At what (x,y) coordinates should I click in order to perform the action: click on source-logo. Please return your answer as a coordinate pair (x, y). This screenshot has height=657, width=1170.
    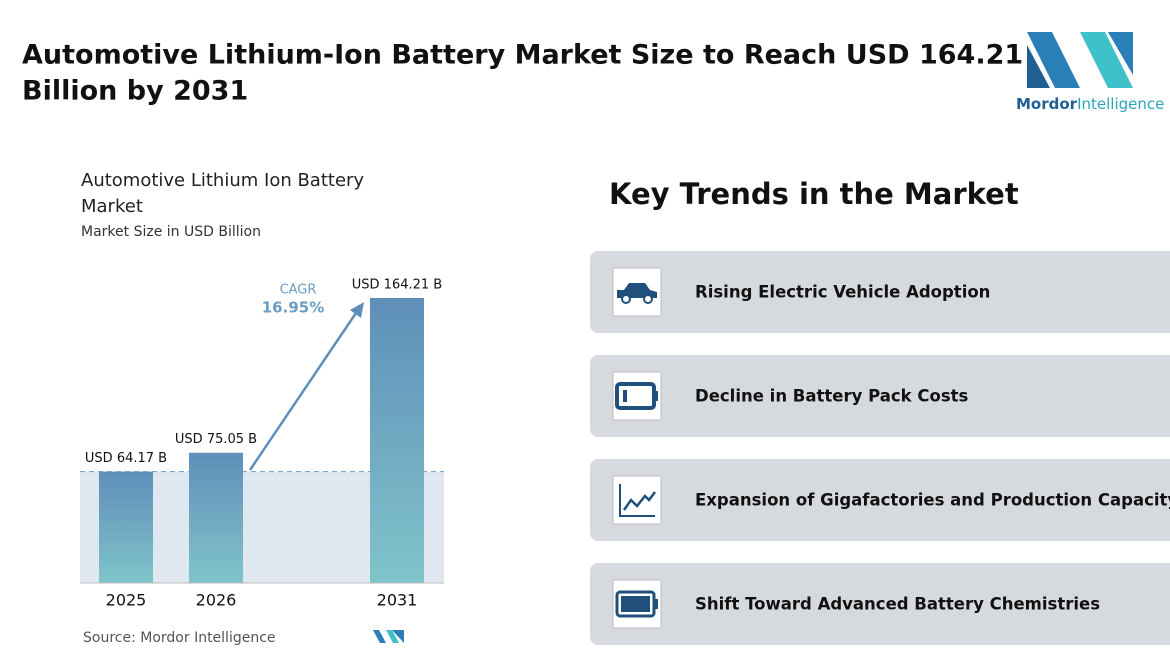
    Looking at the image, I should click on (388, 636).